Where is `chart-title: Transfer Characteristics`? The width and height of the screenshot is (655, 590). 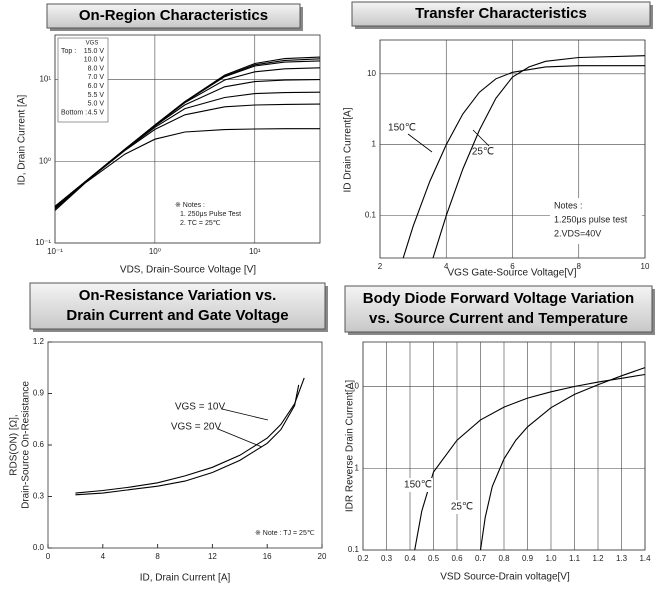 chart-title: Transfer Characteristics is located at coordinates (501, 13).